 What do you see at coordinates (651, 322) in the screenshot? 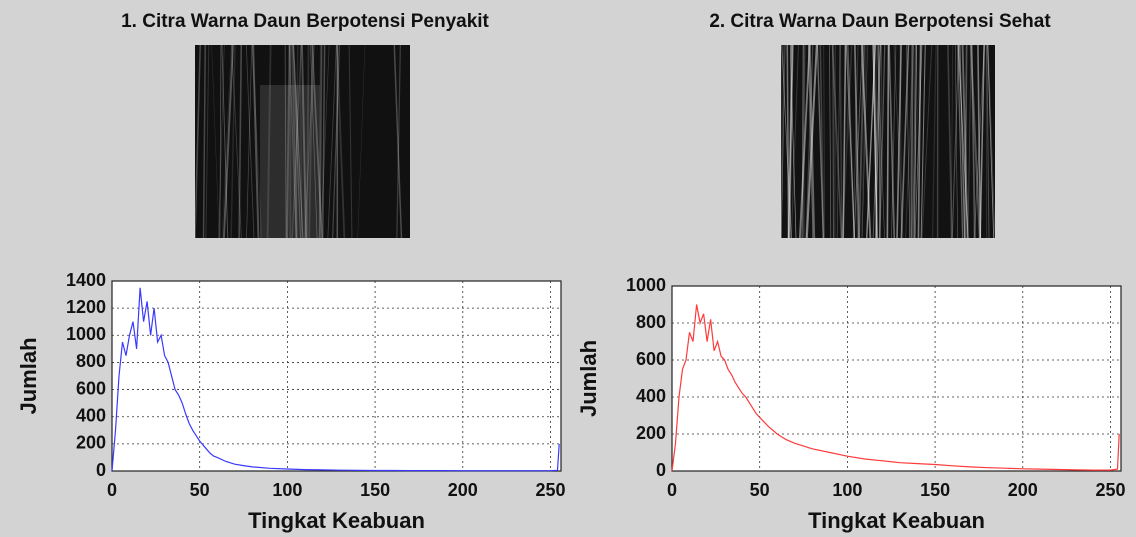
I see `y-tick-label: 800` at bounding box center [651, 322].